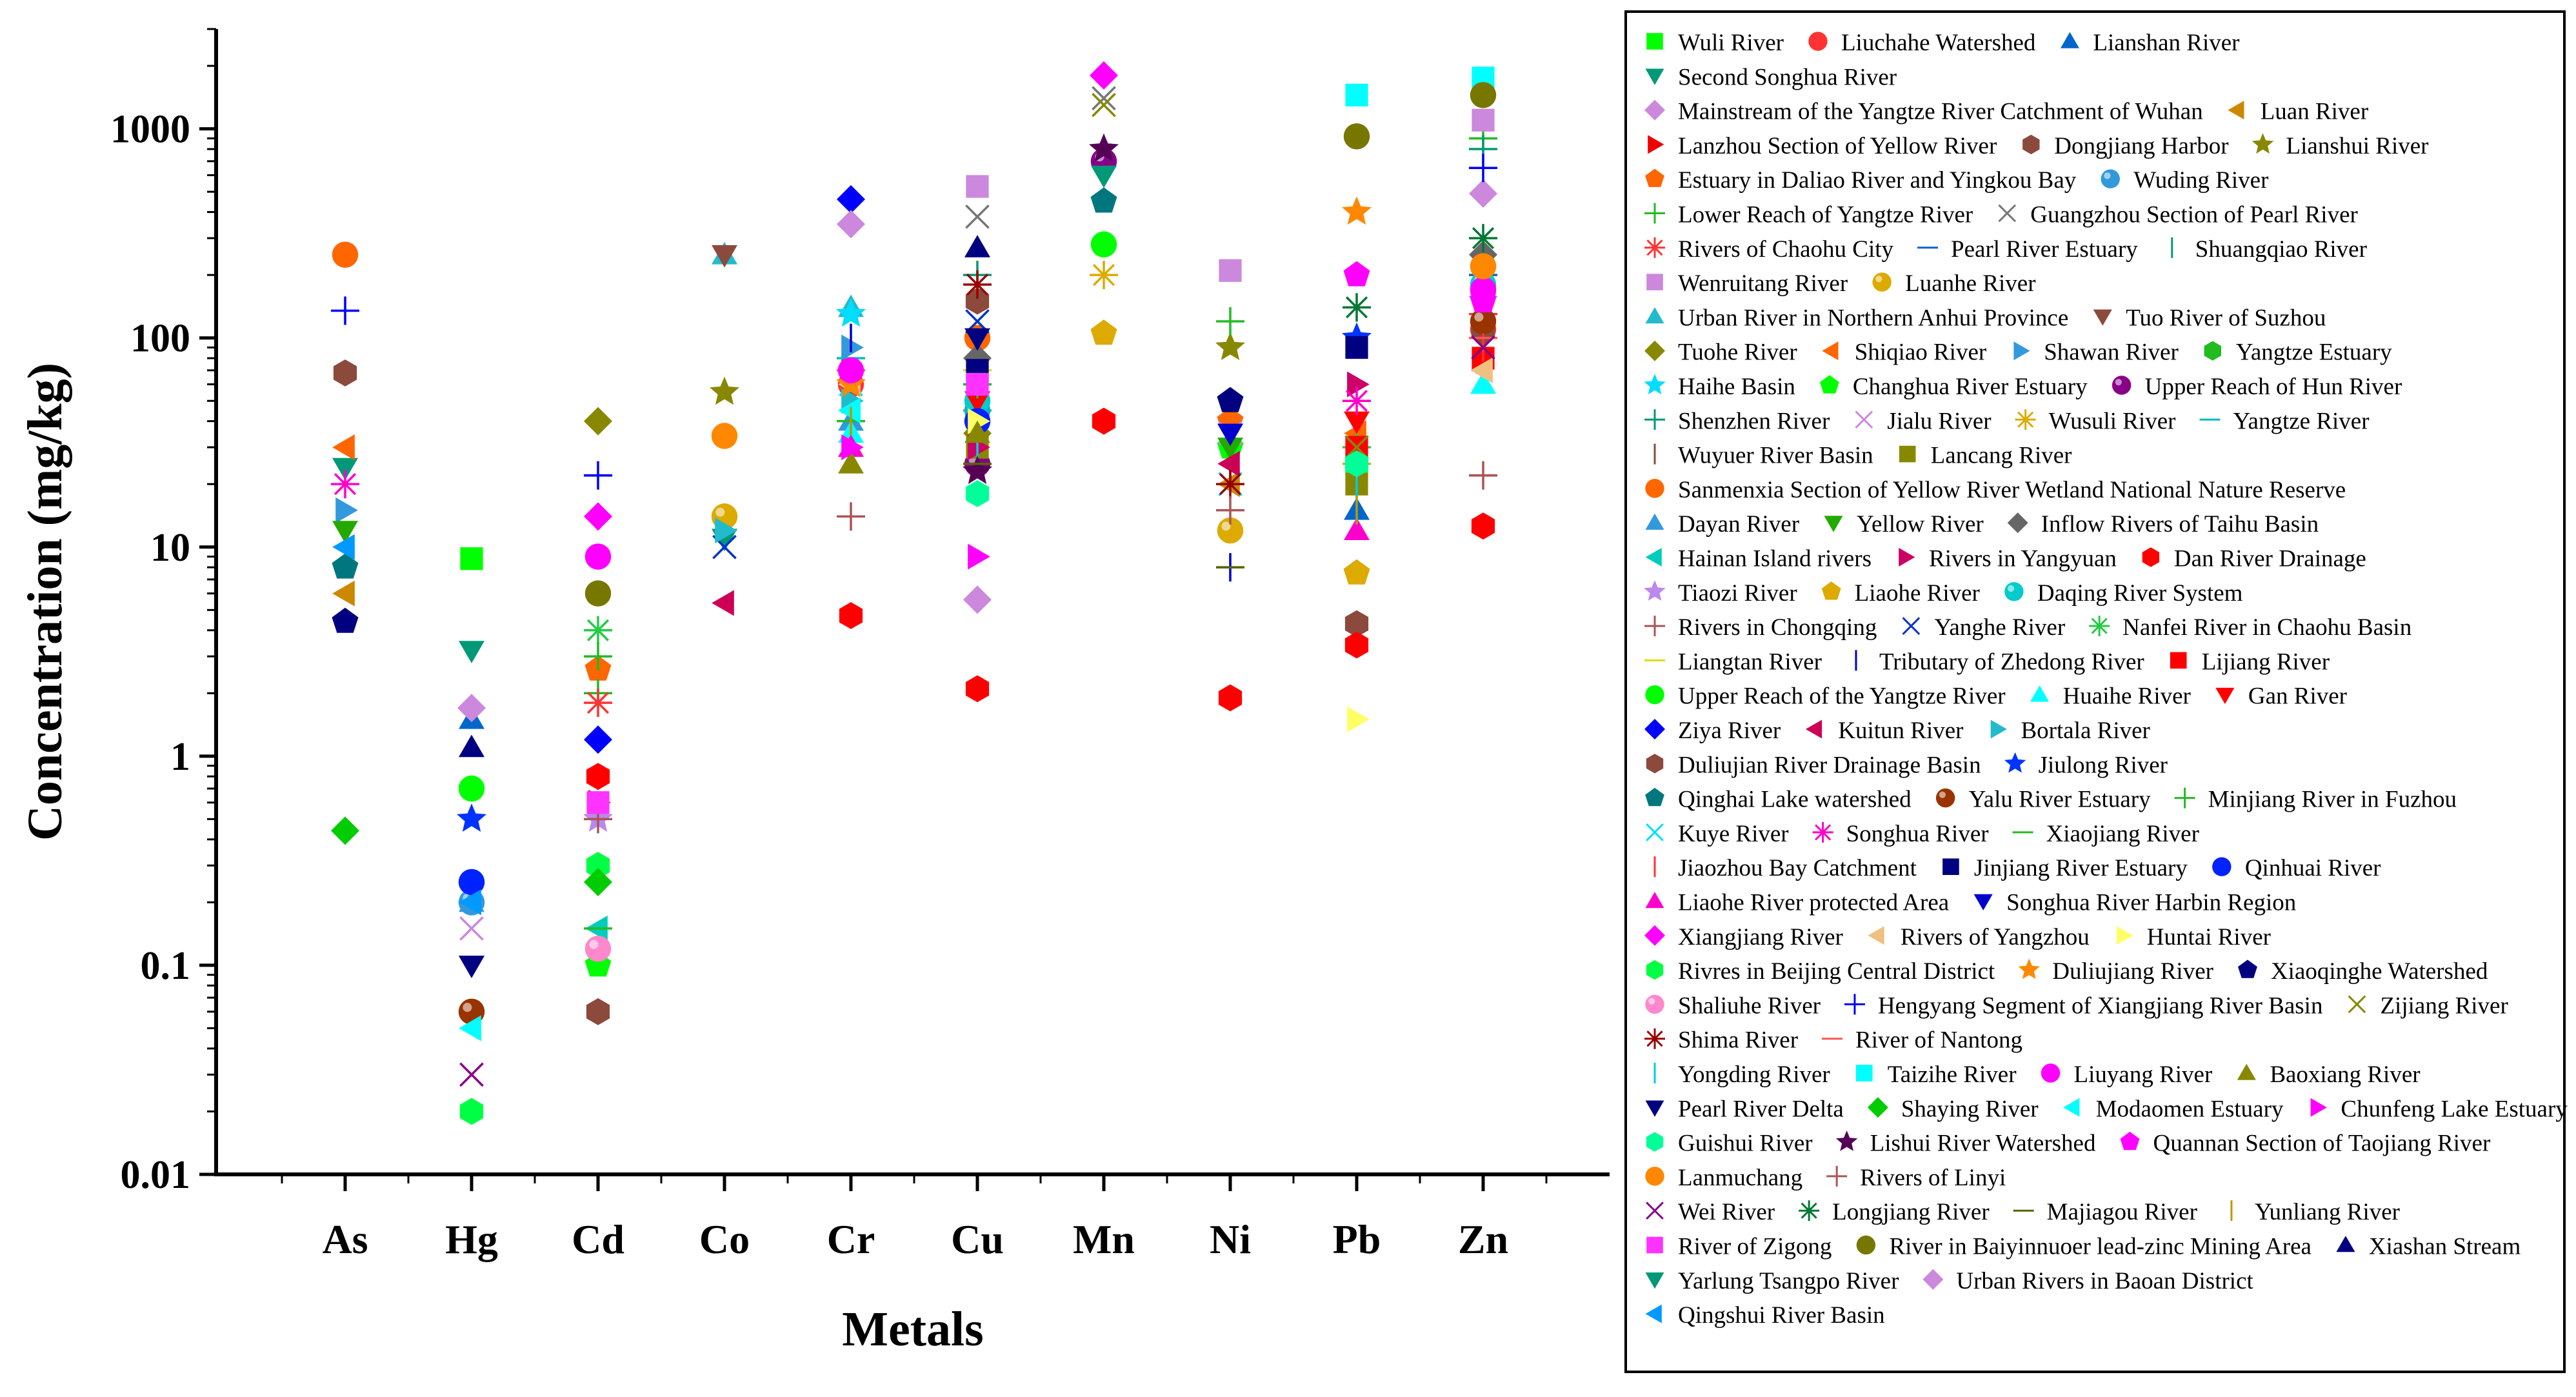  I want to click on legend-label: Quannan Section of Taojiang River, so click(2321, 1144).